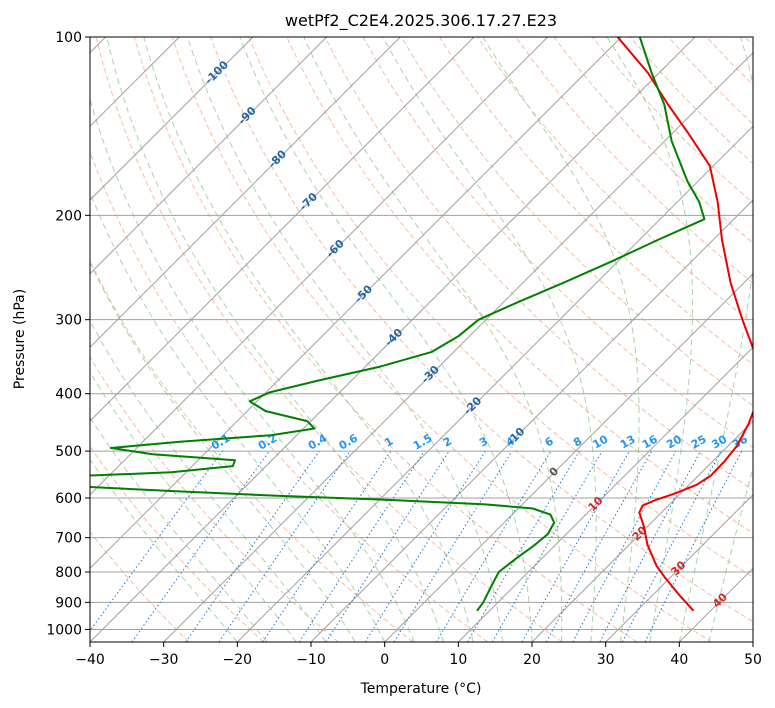 This screenshot has width=775, height=708. Describe the element at coordinates (68, 603) in the screenshot. I see `y-tick-label: 900` at that location.